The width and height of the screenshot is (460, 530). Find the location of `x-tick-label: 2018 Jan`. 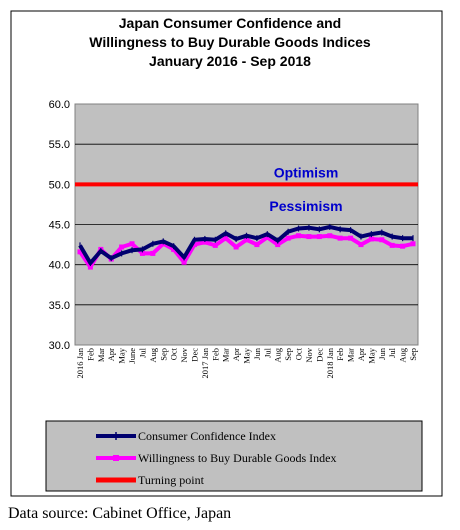

x-tick-label: 2018 Jan is located at coordinates (330, 362).